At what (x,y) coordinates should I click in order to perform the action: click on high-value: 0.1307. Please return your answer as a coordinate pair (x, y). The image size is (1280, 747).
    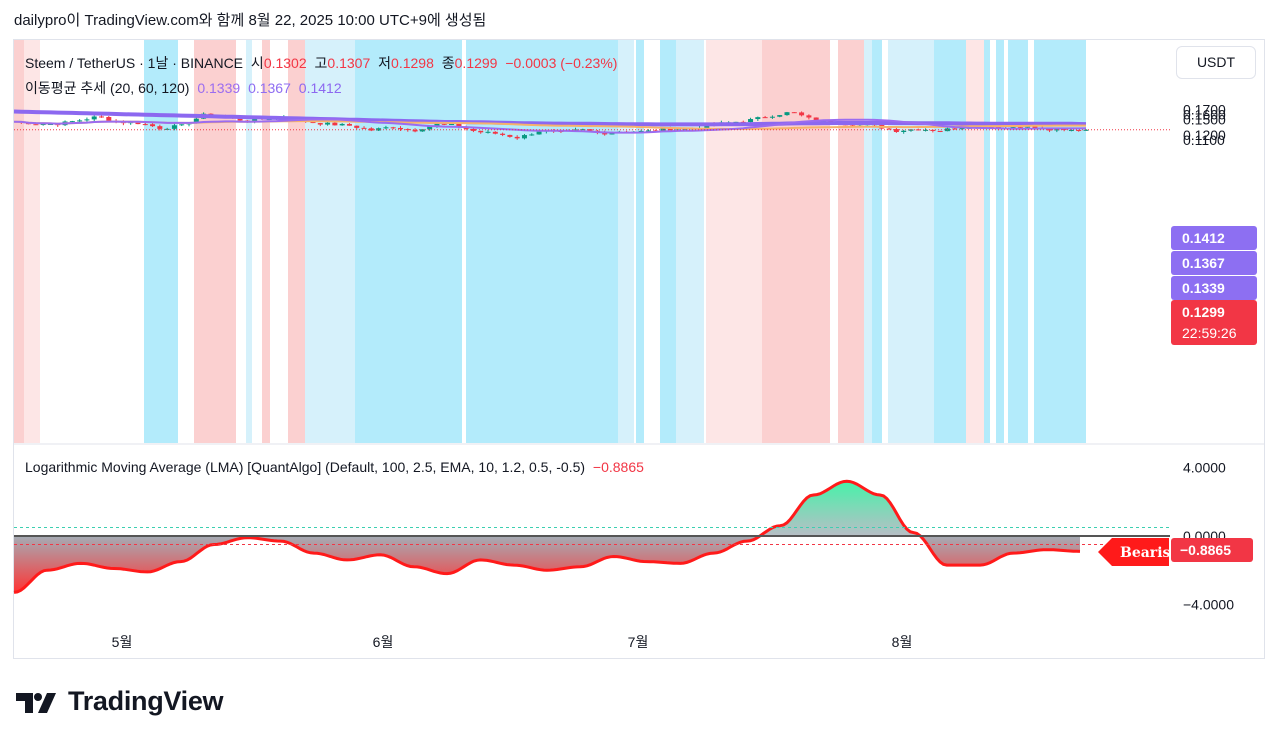
    Looking at the image, I should click on (349, 63).